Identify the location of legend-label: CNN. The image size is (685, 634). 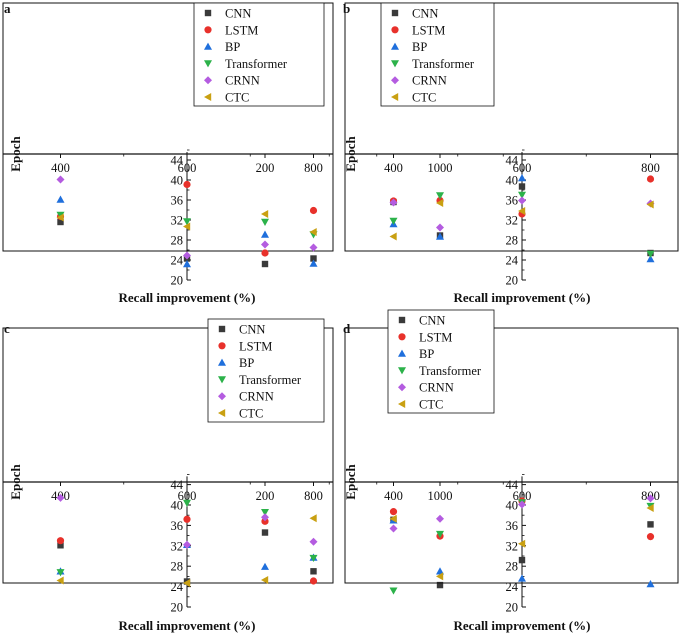
(425, 14).